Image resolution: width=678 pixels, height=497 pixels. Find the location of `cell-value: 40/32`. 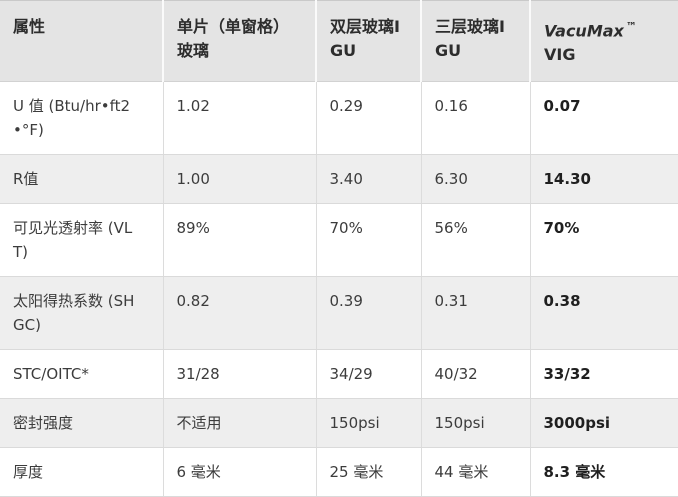

cell-value: 40/32 is located at coordinates (476, 374).